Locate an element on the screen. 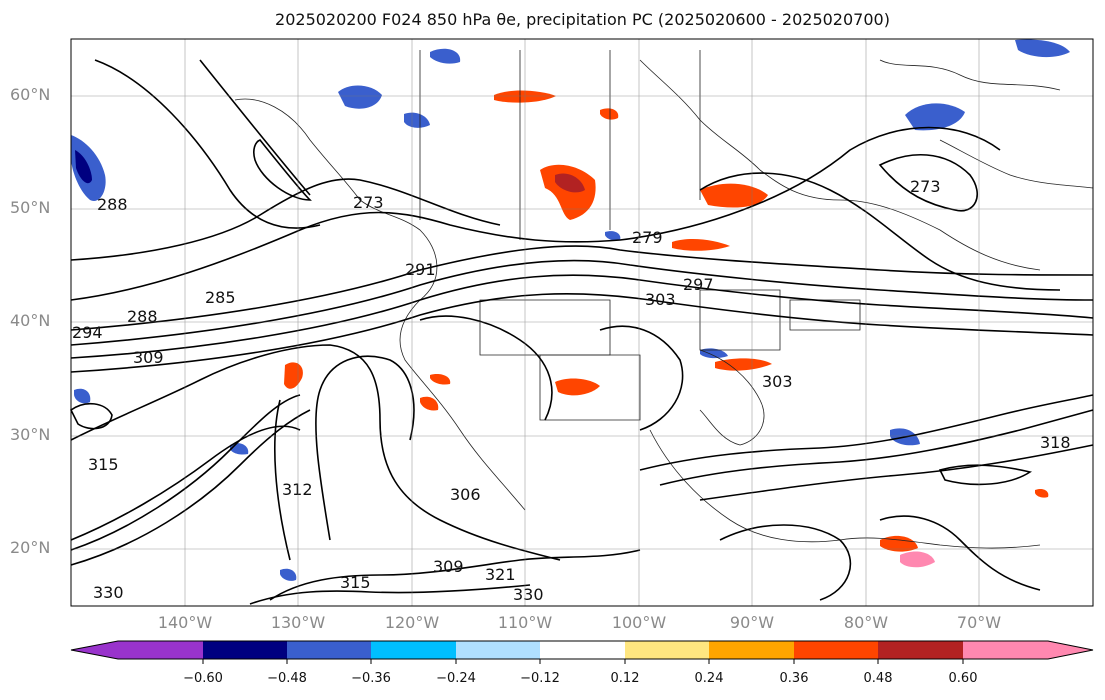 This screenshot has width=1105, height=700. contour-label: 279 is located at coordinates (647, 237).